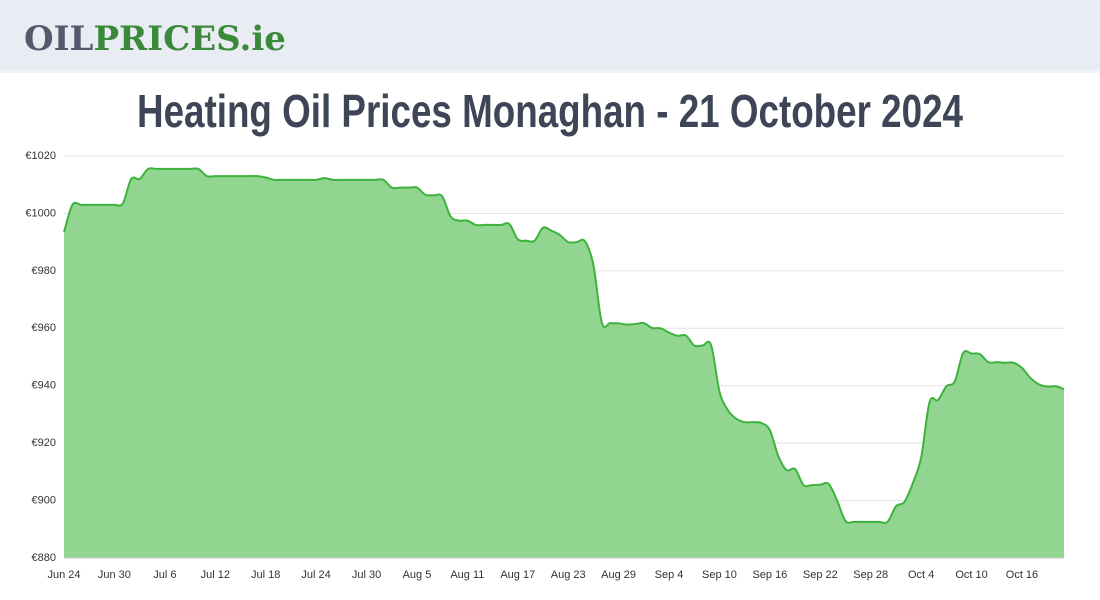 The image size is (1100, 600). What do you see at coordinates (63, 575) in the screenshot?
I see `x-tick-label: Jun 24` at bounding box center [63, 575].